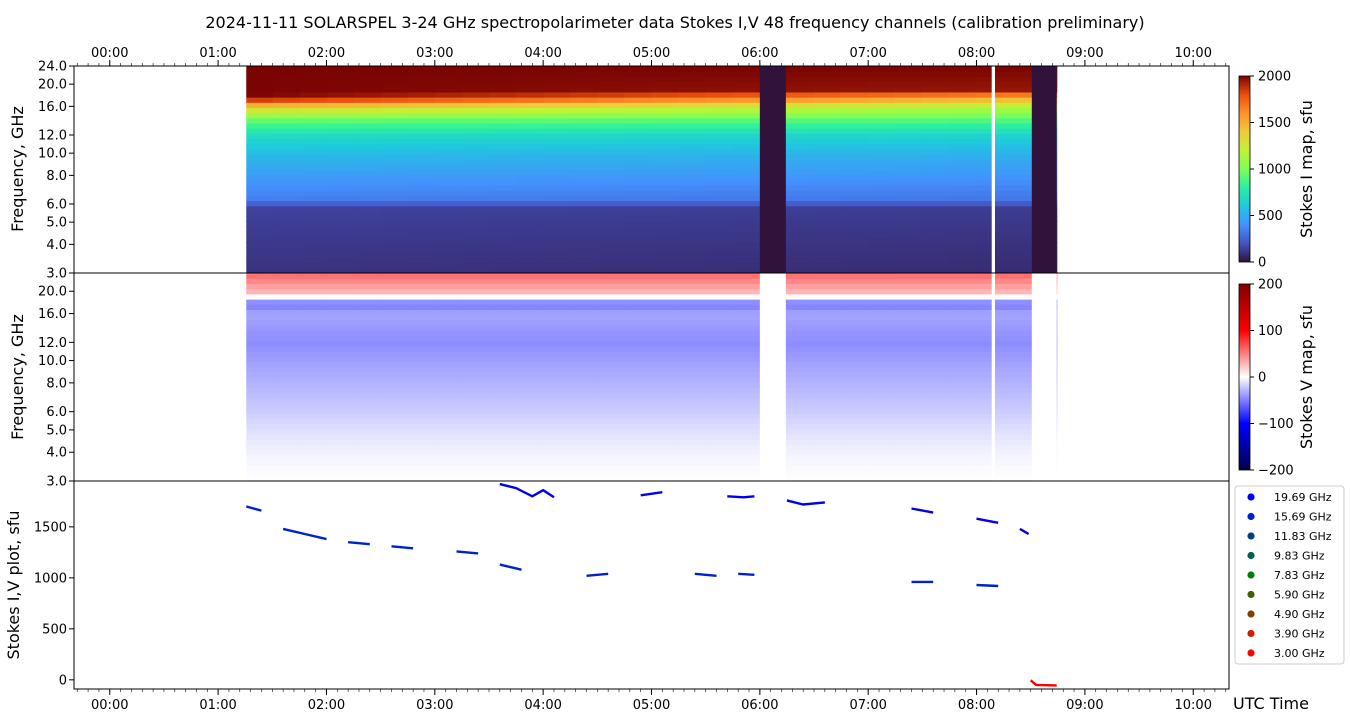 This screenshot has width=1350, height=725. Describe the element at coordinates (1262, 263) in the screenshot. I see `colorbar-tick-label: 0` at that location.